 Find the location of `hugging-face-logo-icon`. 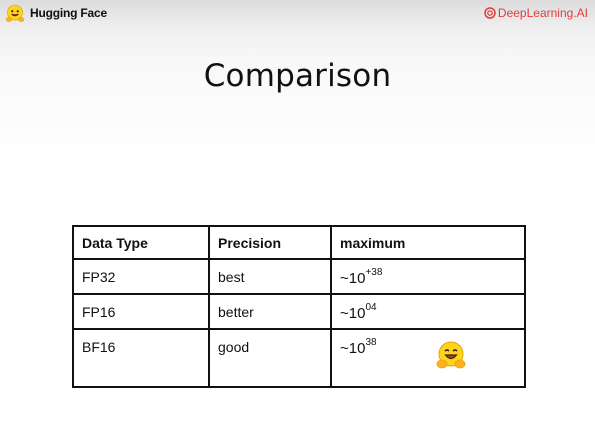

hugging-face-logo-icon is located at coordinates (15, 13).